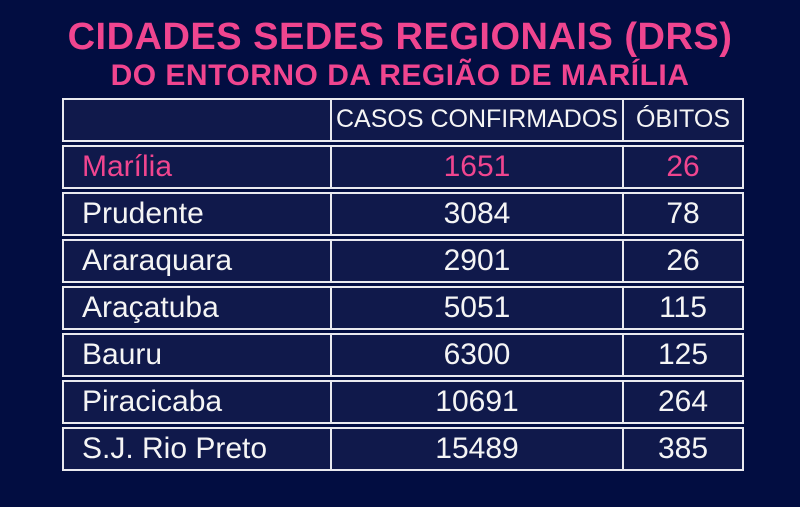  I want to click on city-cell: Araçatuba, so click(198, 307).